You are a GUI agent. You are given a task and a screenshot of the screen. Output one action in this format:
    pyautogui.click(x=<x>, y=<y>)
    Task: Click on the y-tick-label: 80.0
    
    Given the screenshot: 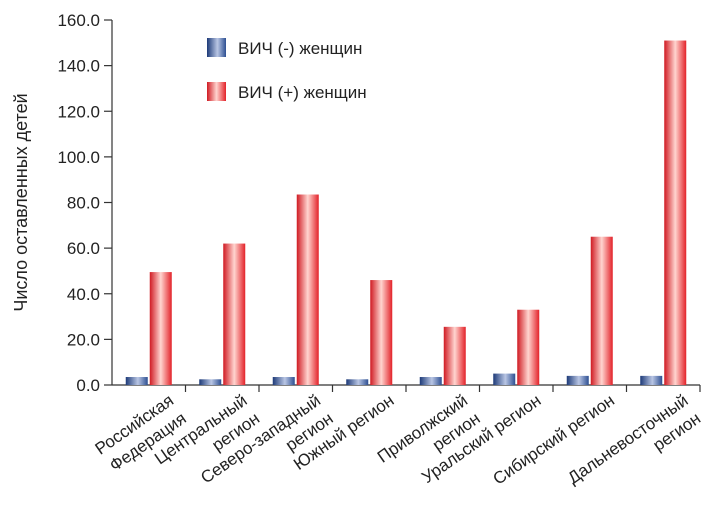 What is the action you would take?
    pyautogui.click(x=83, y=203)
    